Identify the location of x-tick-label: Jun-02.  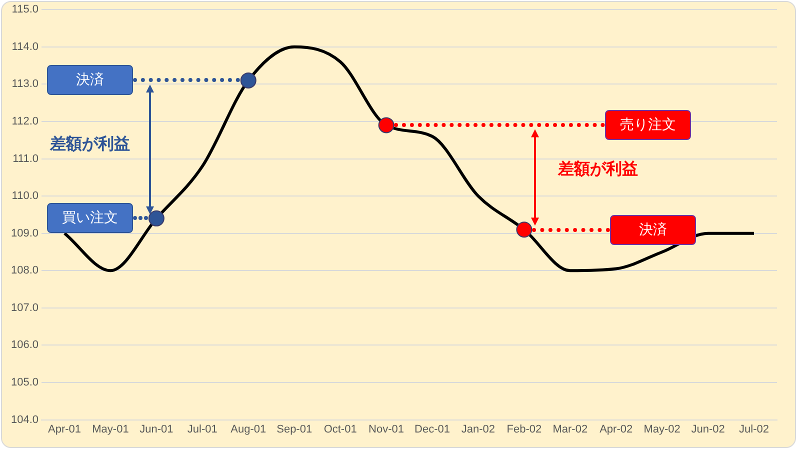
(708, 429).